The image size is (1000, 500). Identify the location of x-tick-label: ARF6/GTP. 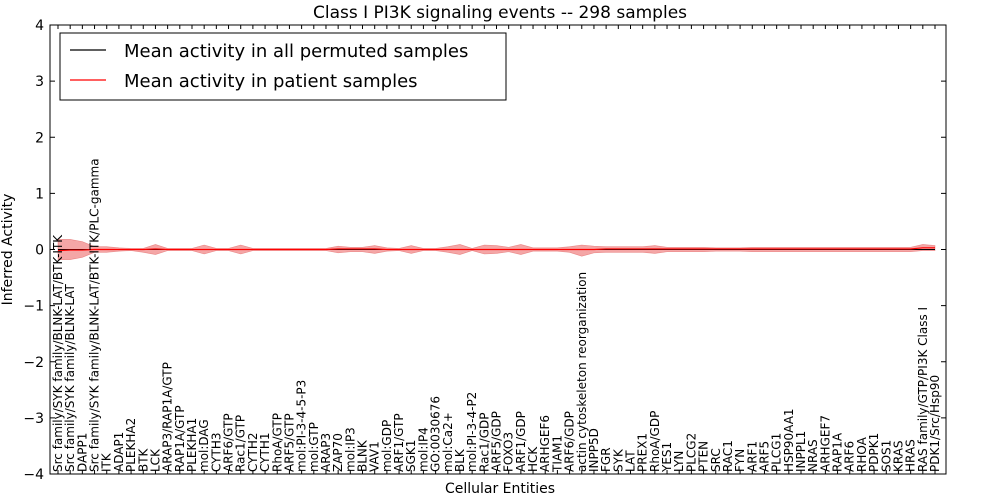
(229, 442).